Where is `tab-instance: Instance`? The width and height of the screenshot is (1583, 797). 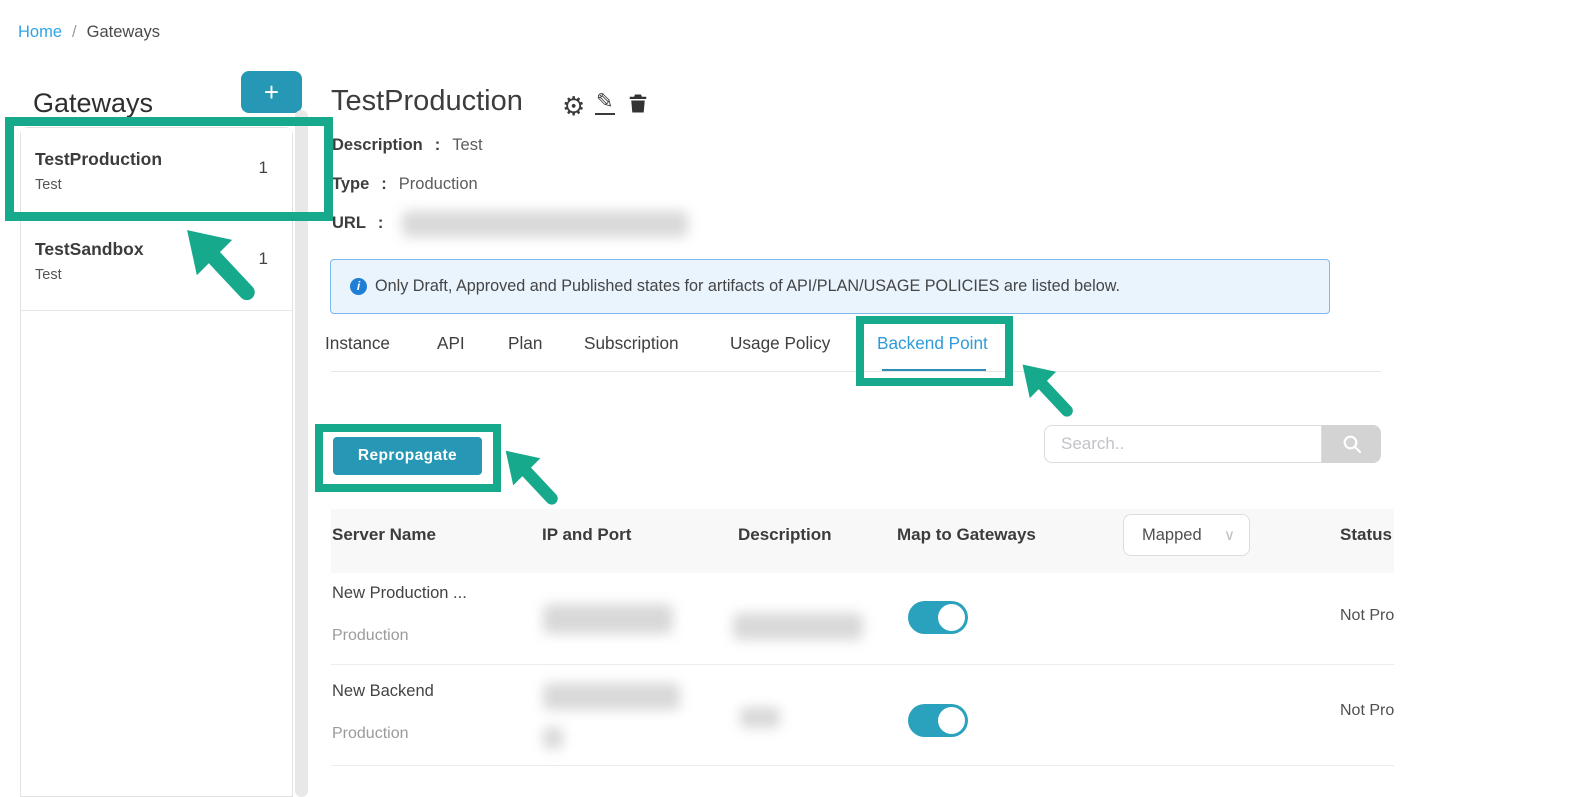 tab-instance: Instance is located at coordinates (357, 343).